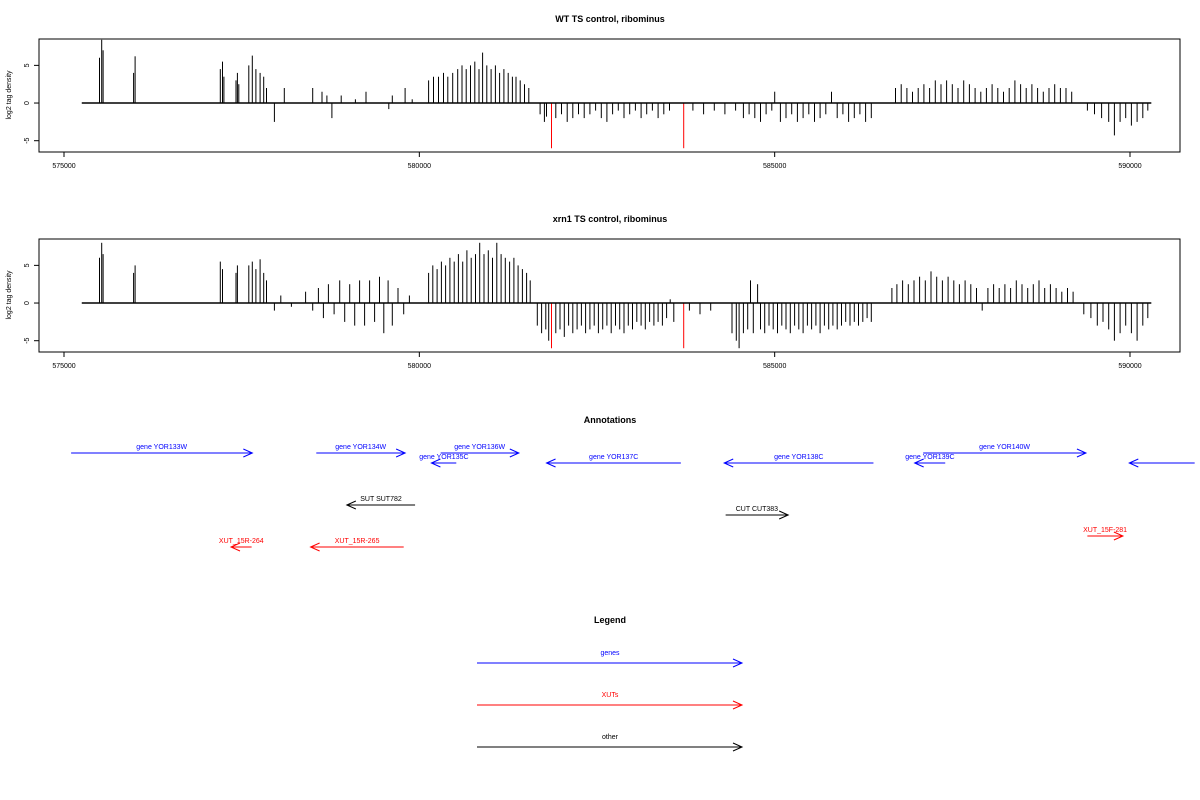 The height and width of the screenshot is (800, 1200). What do you see at coordinates (381, 499) in the screenshot?
I see `annotation-sut-sut782-label: SUT SUT782` at bounding box center [381, 499].